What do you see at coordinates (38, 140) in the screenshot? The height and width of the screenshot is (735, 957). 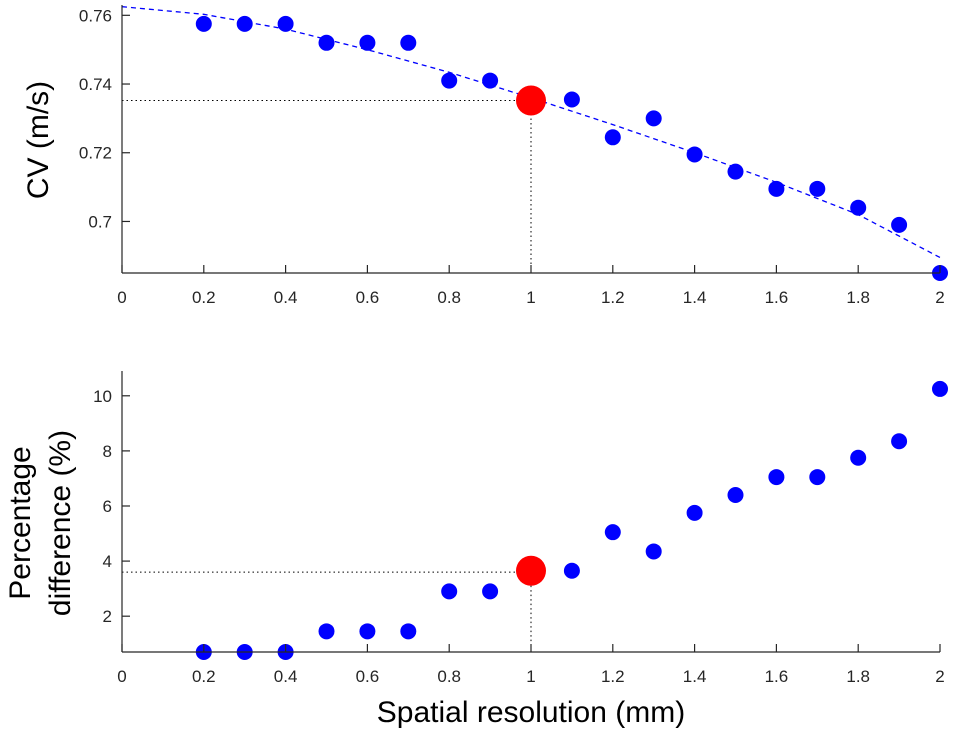 I see `cv-y-axis-title: CV (m/s)` at bounding box center [38, 140].